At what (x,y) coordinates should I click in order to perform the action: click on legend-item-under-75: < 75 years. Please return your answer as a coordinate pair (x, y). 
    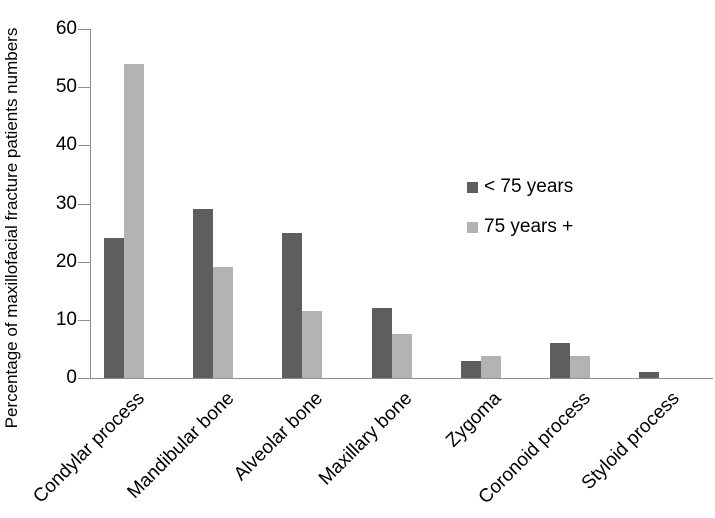
    Looking at the image, I should click on (520, 187).